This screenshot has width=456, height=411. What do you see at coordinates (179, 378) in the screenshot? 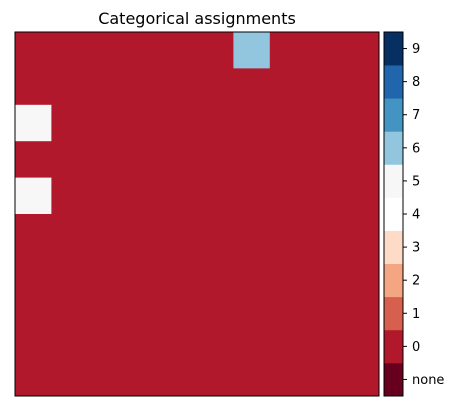
I see `heatmap-cell-r9-c4` at bounding box center [179, 378].